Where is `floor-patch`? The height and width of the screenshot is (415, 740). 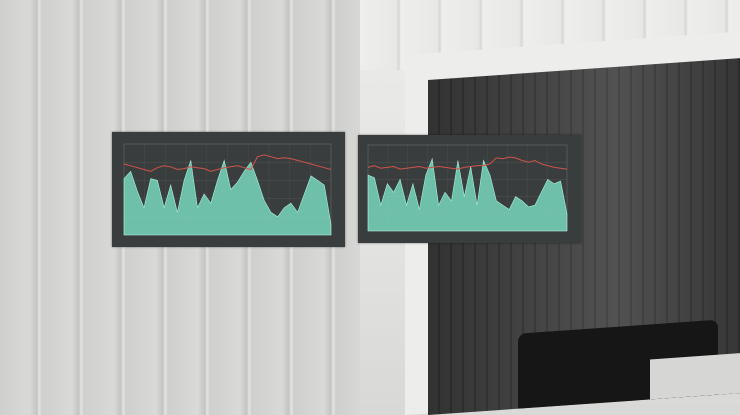 floor-patch is located at coordinates (695, 376).